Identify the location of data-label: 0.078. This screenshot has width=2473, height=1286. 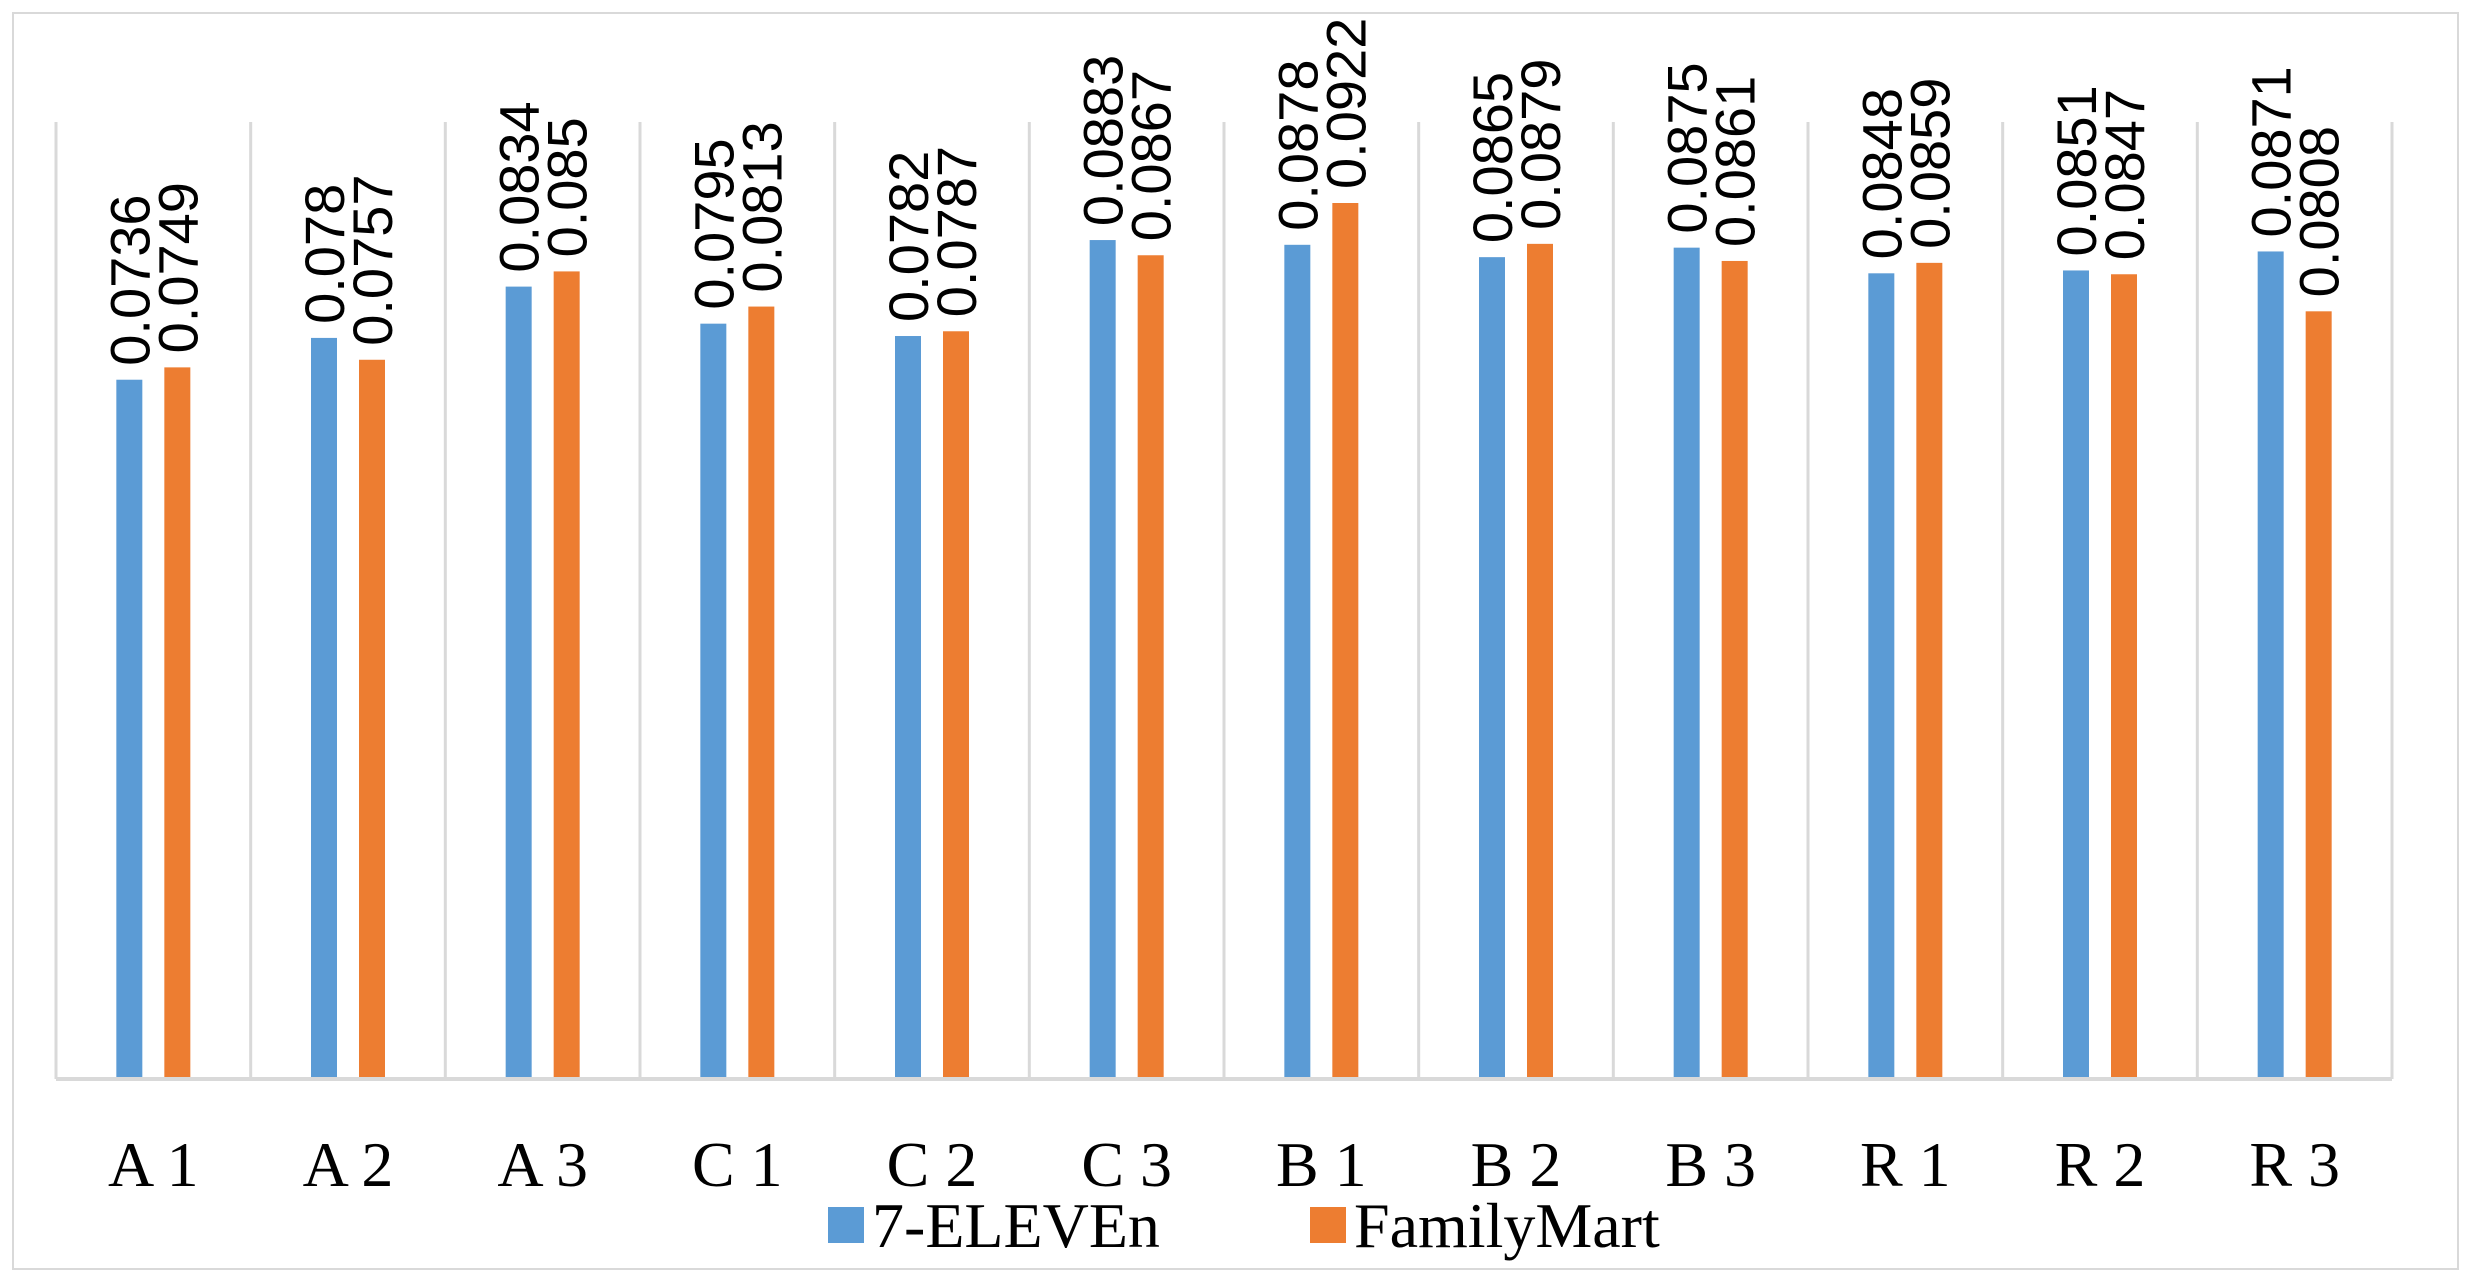
(324, 254).